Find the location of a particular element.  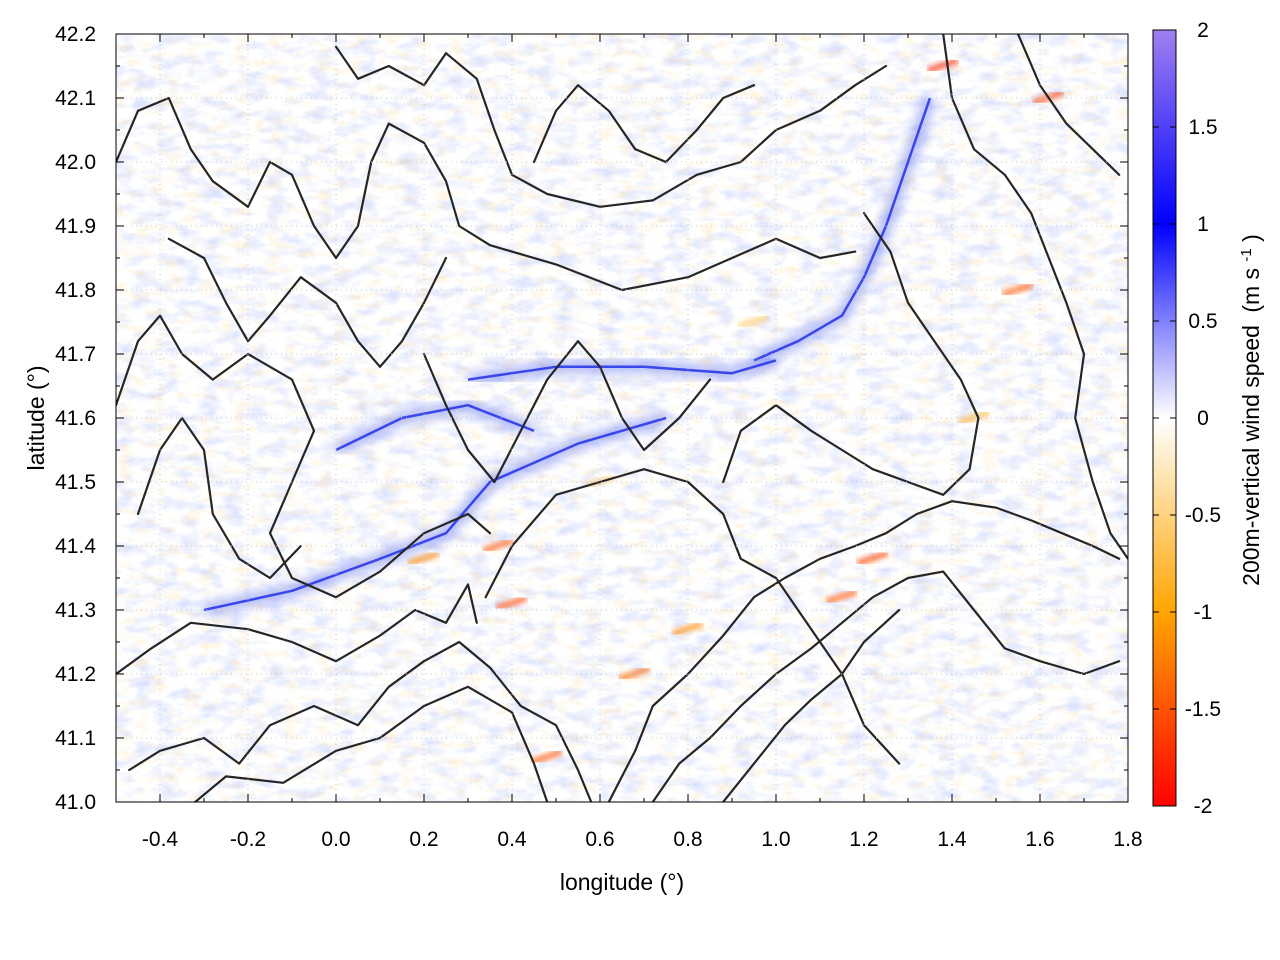

colorbar: 2 1.5 1 0.5 0 -0.5 -1 -1.5 -2 is located at coordinates (1186, 418).